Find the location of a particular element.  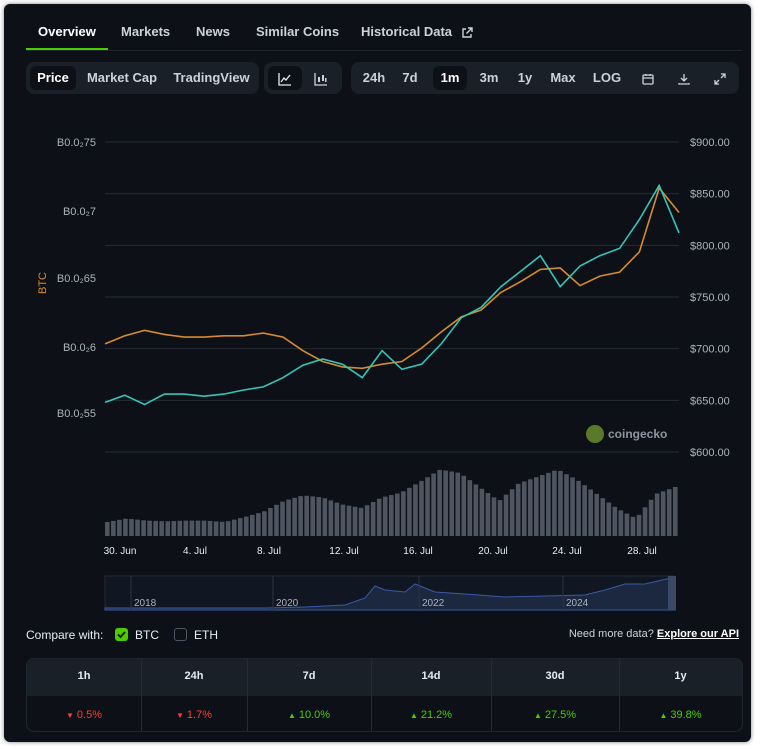

performance-value-30d: ▲ 27.5% is located at coordinates (555, 715).